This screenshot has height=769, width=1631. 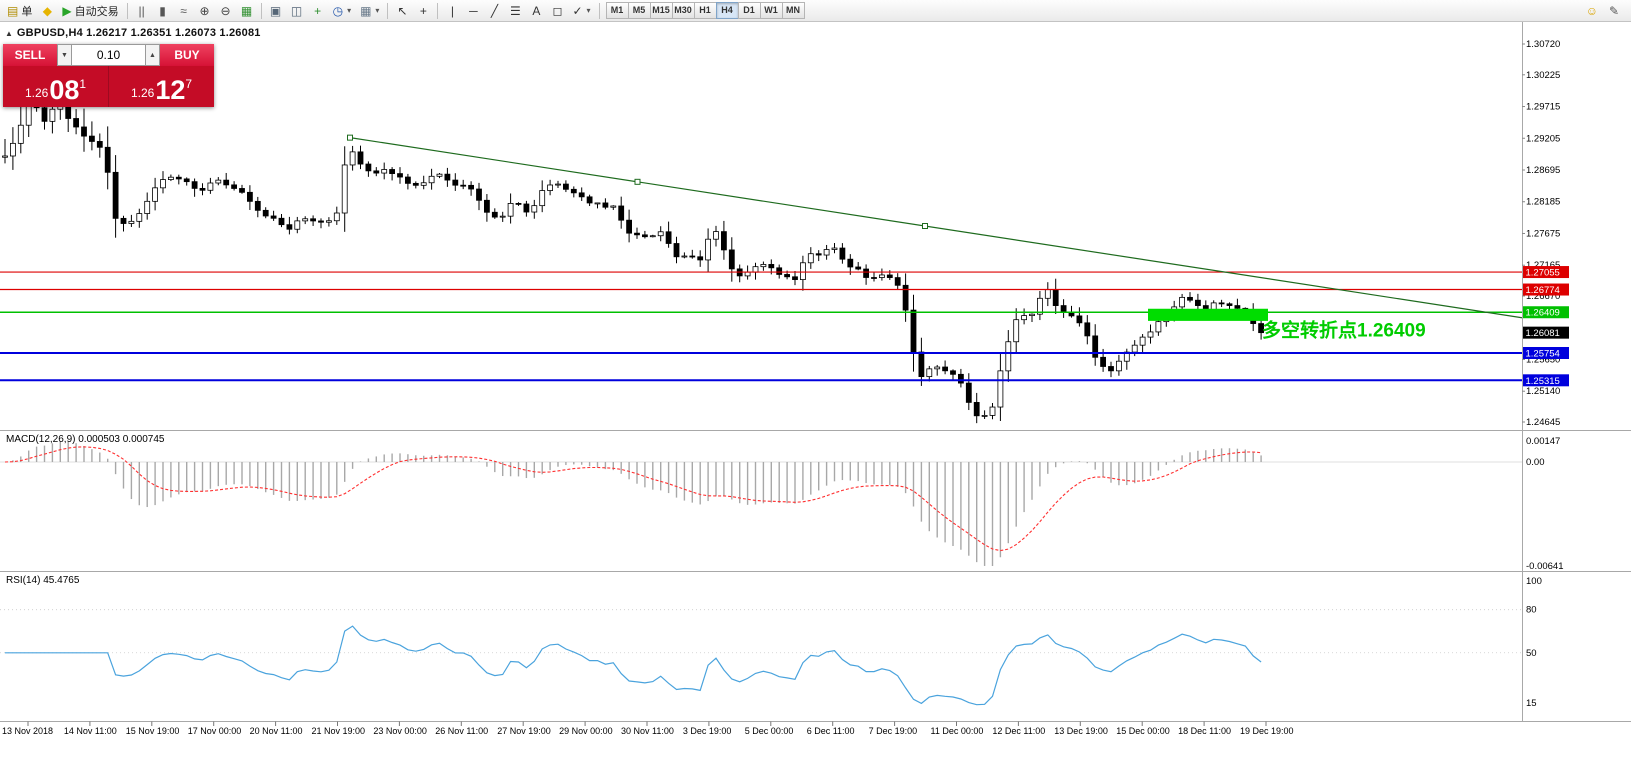 I want to click on buy-price-big: 12, so click(x=170, y=90).